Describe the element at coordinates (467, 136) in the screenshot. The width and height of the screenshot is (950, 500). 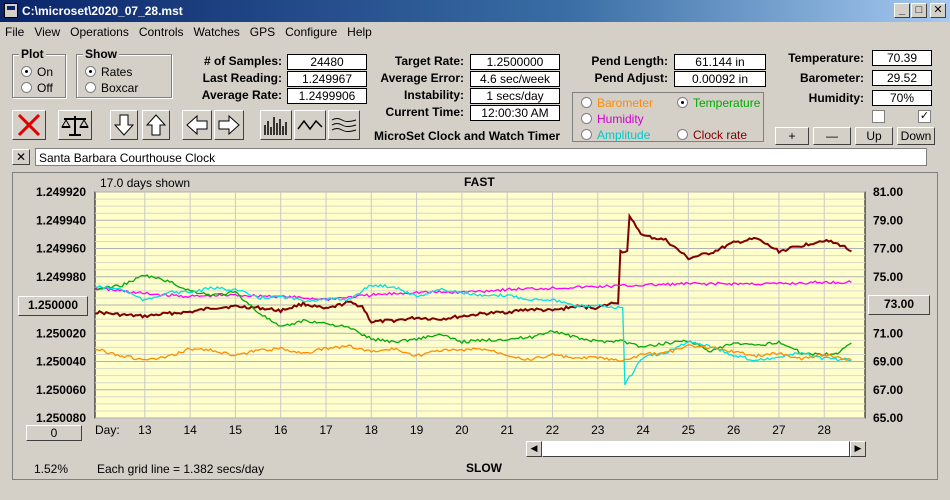
I see `product-name: MicroSet Clock and Watch Timer` at that location.